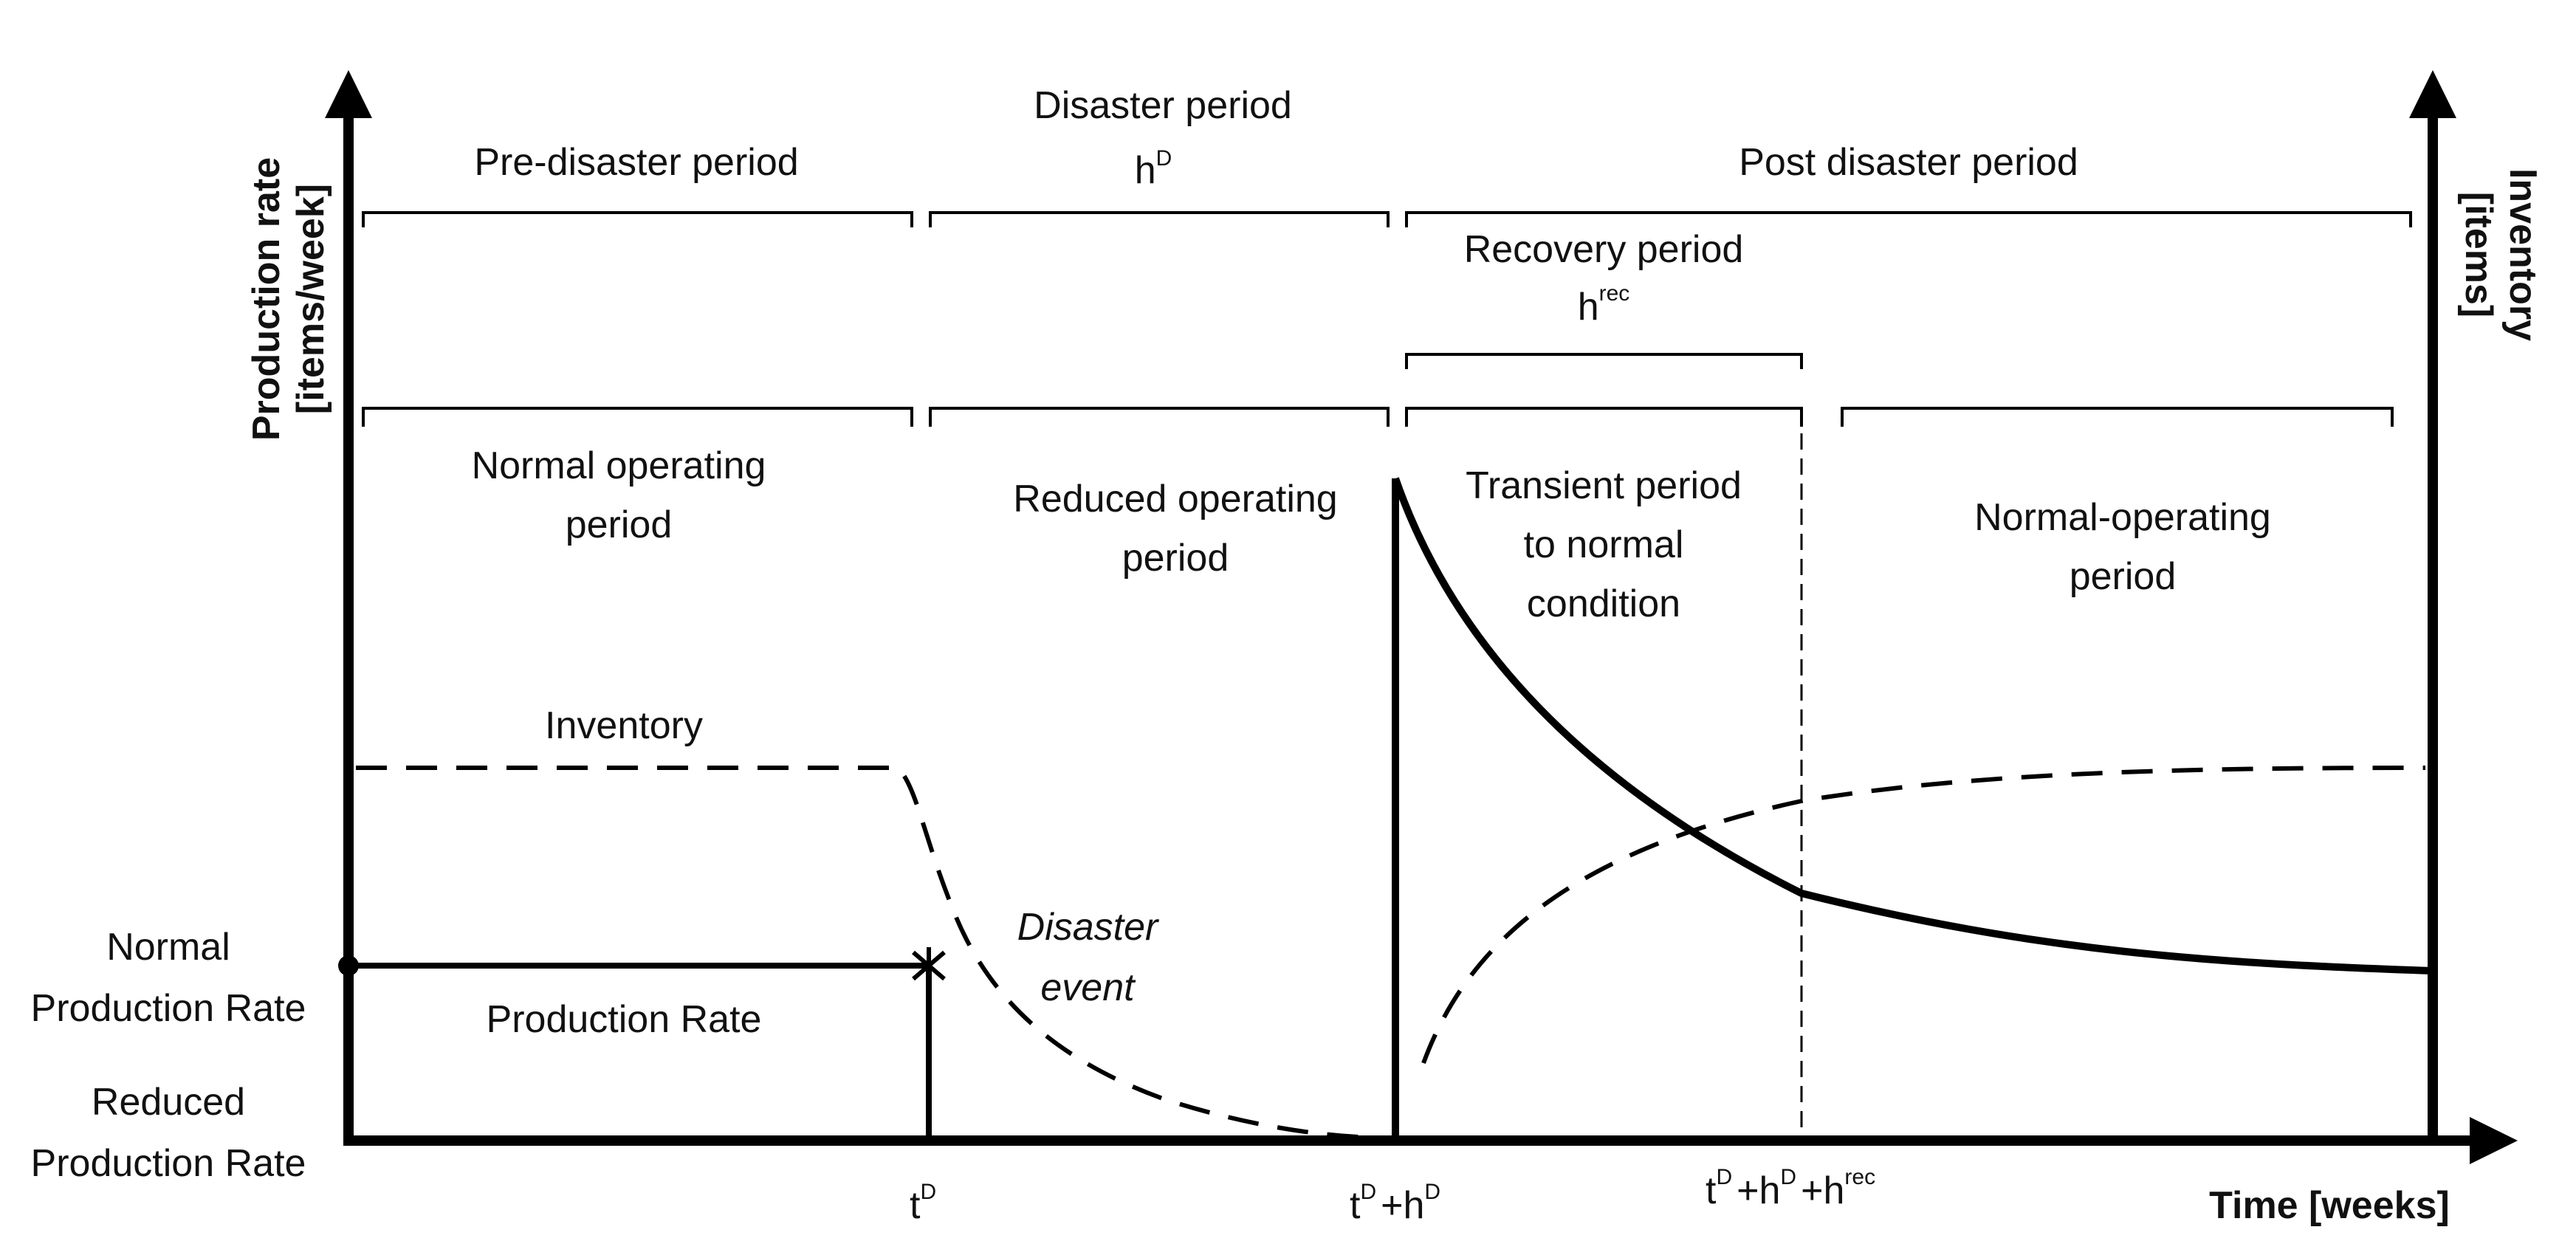 The image size is (2576, 1241). What do you see at coordinates (168, 1008) in the screenshot?
I see `normal-rate-tick-line2: Production Rate` at bounding box center [168, 1008].